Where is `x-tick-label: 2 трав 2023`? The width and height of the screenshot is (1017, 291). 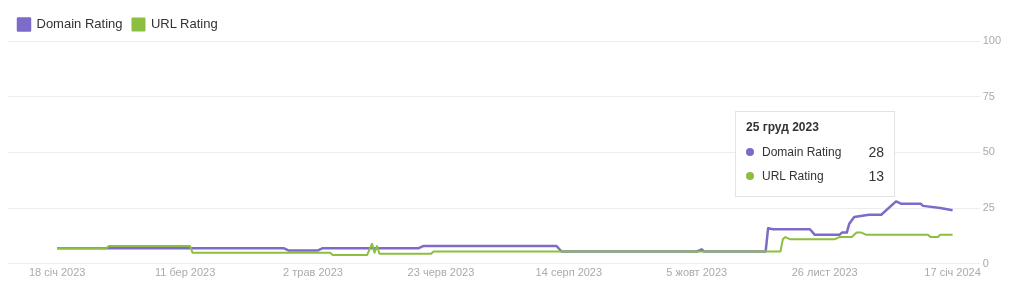 x-tick-label: 2 трав 2023 is located at coordinates (313, 272).